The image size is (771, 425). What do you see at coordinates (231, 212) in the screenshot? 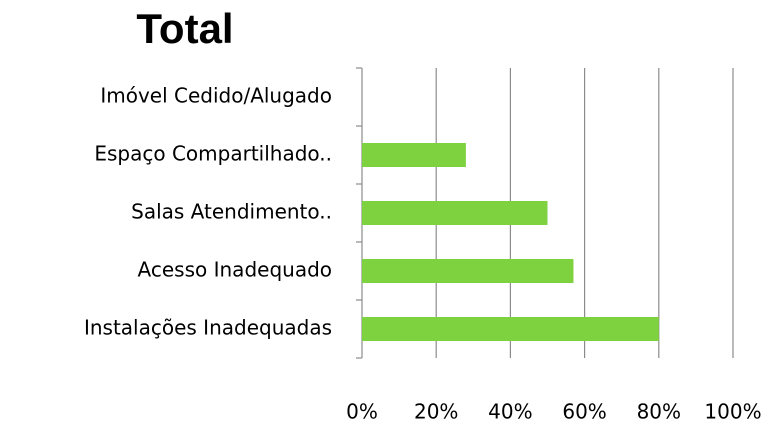
I see `y-tick-label: Salas Atendimento..` at bounding box center [231, 212].